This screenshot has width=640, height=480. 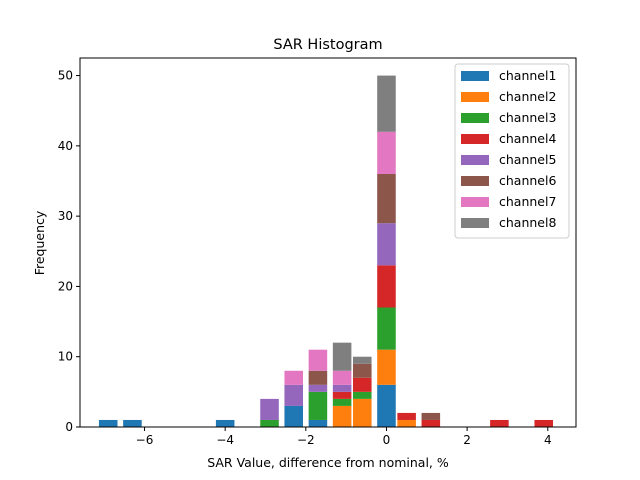 What do you see at coordinates (475, 181) in the screenshot?
I see `legend-swatch-channel6` at bounding box center [475, 181].